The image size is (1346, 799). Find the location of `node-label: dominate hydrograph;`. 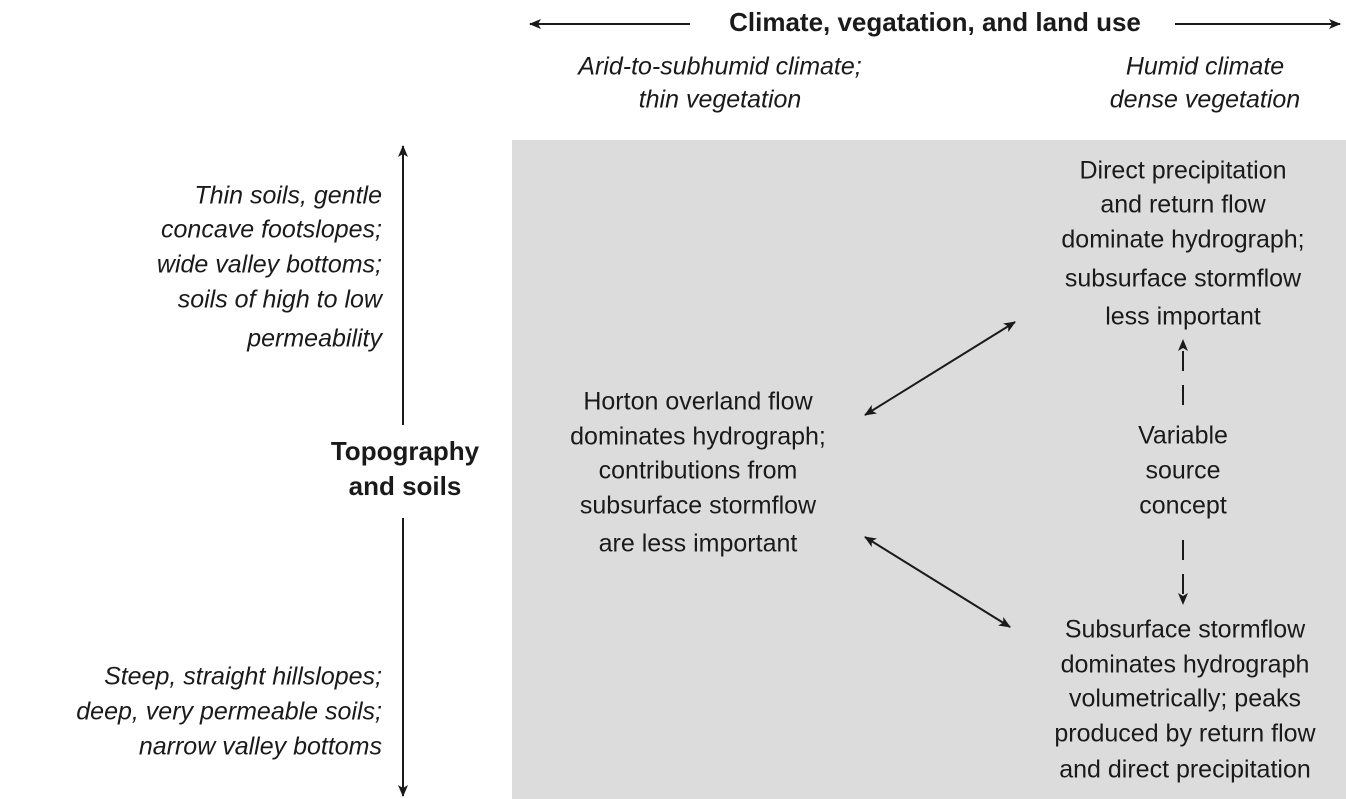

node-label: dominate hydrograph; is located at coordinates (1182, 240).